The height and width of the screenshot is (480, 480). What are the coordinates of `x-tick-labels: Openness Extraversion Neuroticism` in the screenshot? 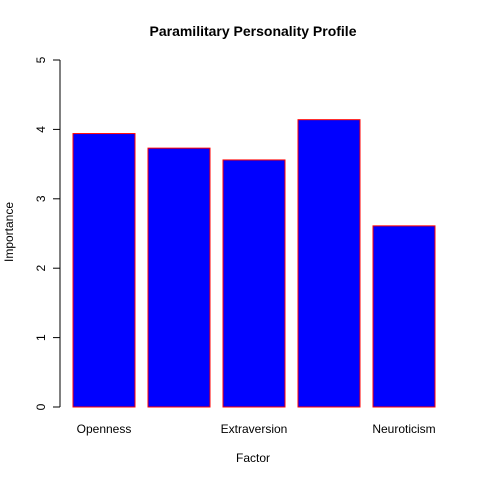 It's located at (256, 429).